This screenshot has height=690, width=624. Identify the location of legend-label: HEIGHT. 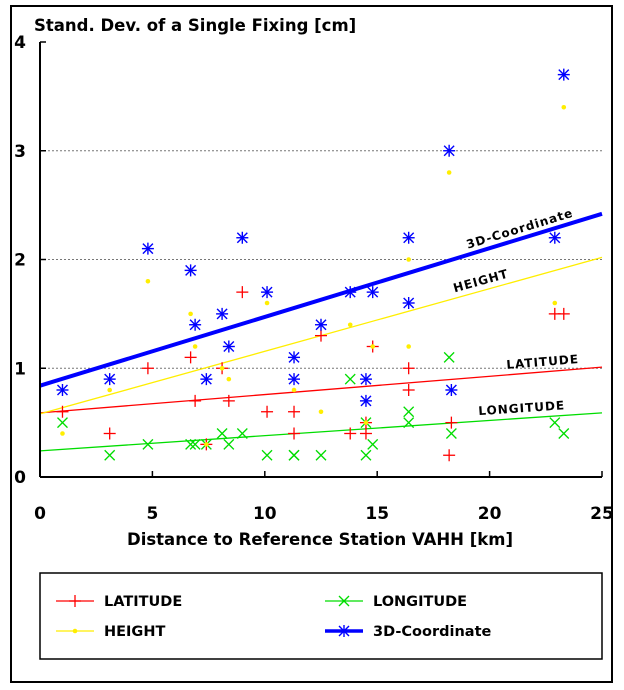
(134, 632).